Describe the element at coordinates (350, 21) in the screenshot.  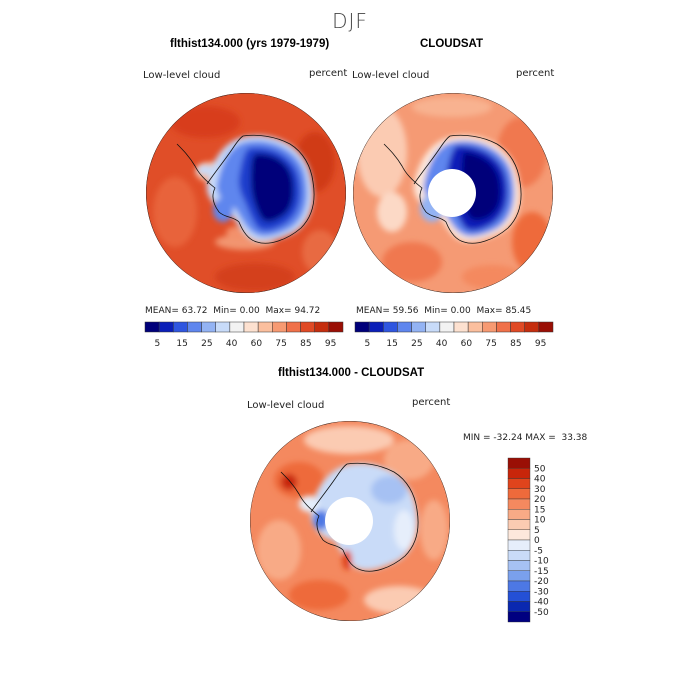
I see `season-title: DJF` at that location.